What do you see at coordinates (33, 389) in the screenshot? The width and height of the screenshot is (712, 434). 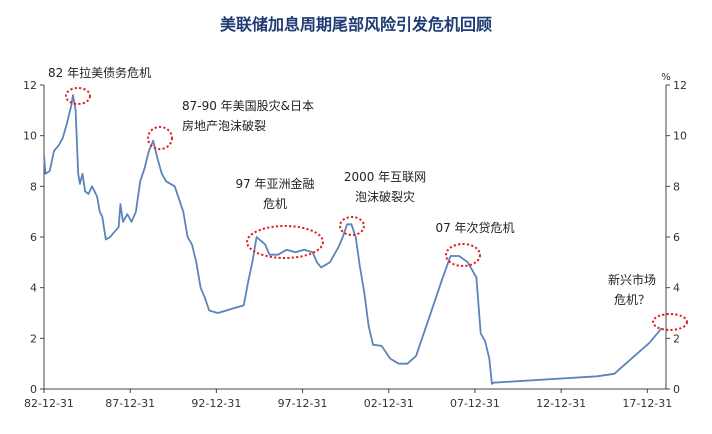 I see `left-y-tick-label: 0` at bounding box center [33, 389].